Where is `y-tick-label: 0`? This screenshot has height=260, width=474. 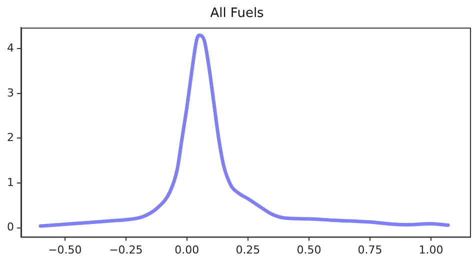
y-tick-label: 0 is located at coordinates (10, 227).